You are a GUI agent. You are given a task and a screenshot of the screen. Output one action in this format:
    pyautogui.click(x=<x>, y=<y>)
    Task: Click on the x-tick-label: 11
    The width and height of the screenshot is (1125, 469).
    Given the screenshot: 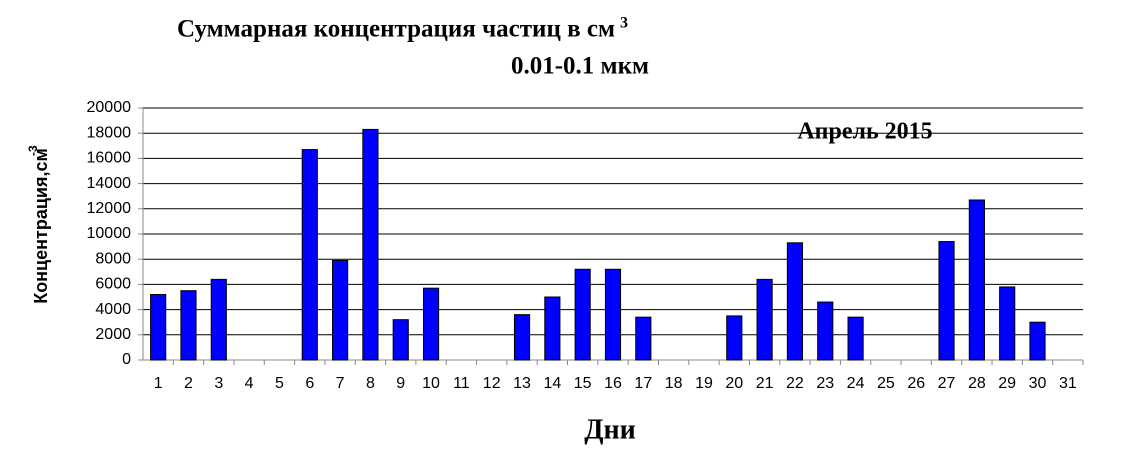 What is the action you would take?
    pyautogui.click(x=461, y=383)
    